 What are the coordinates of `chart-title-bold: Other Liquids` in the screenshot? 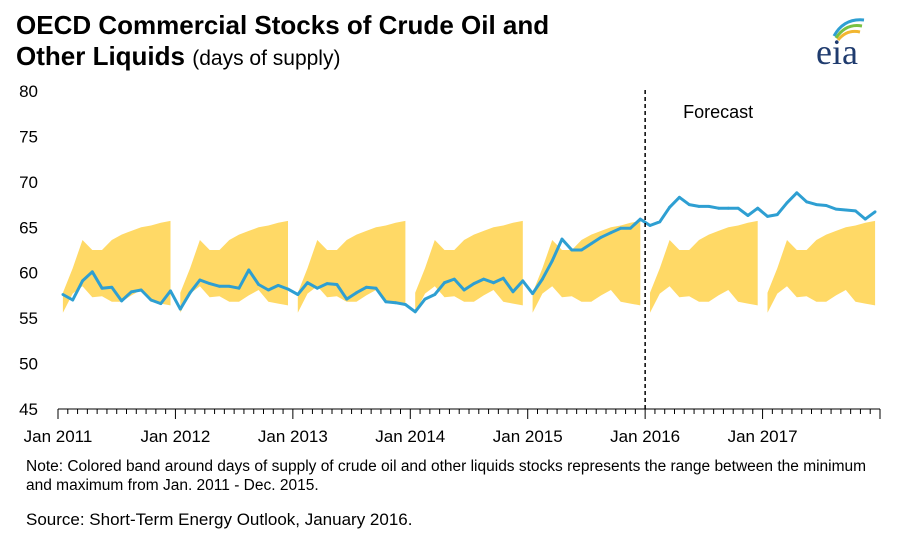 It's located at (100, 56).